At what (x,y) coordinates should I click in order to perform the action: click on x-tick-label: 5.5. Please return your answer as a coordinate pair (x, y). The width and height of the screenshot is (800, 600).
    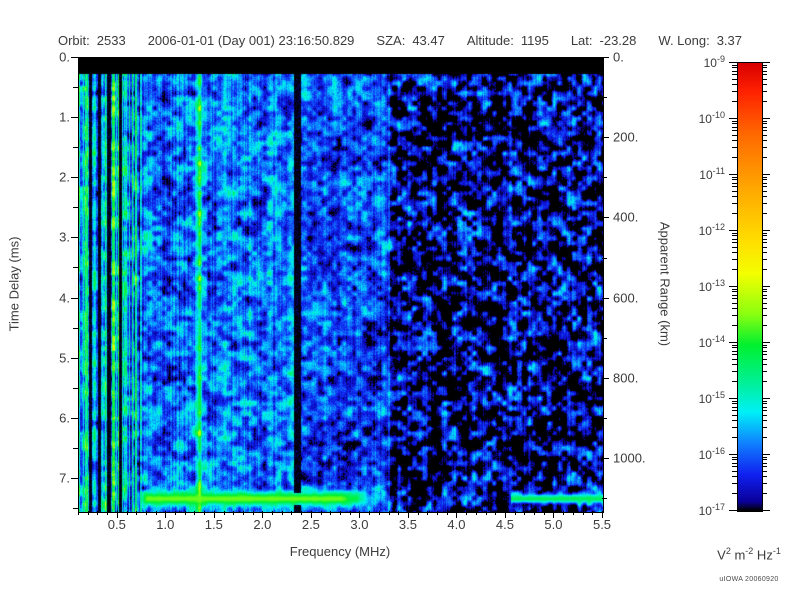
    Looking at the image, I should click on (602, 524).